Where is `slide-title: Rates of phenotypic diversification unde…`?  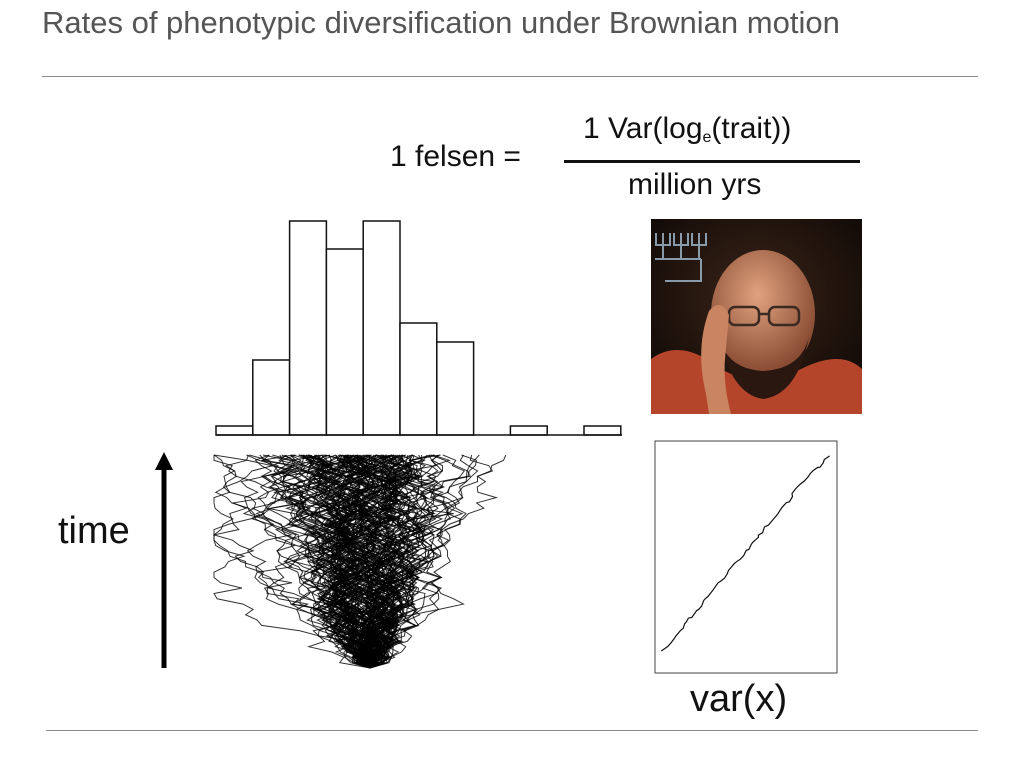 slide-title: Rates of phenotypic diversification unde… is located at coordinates (441, 22).